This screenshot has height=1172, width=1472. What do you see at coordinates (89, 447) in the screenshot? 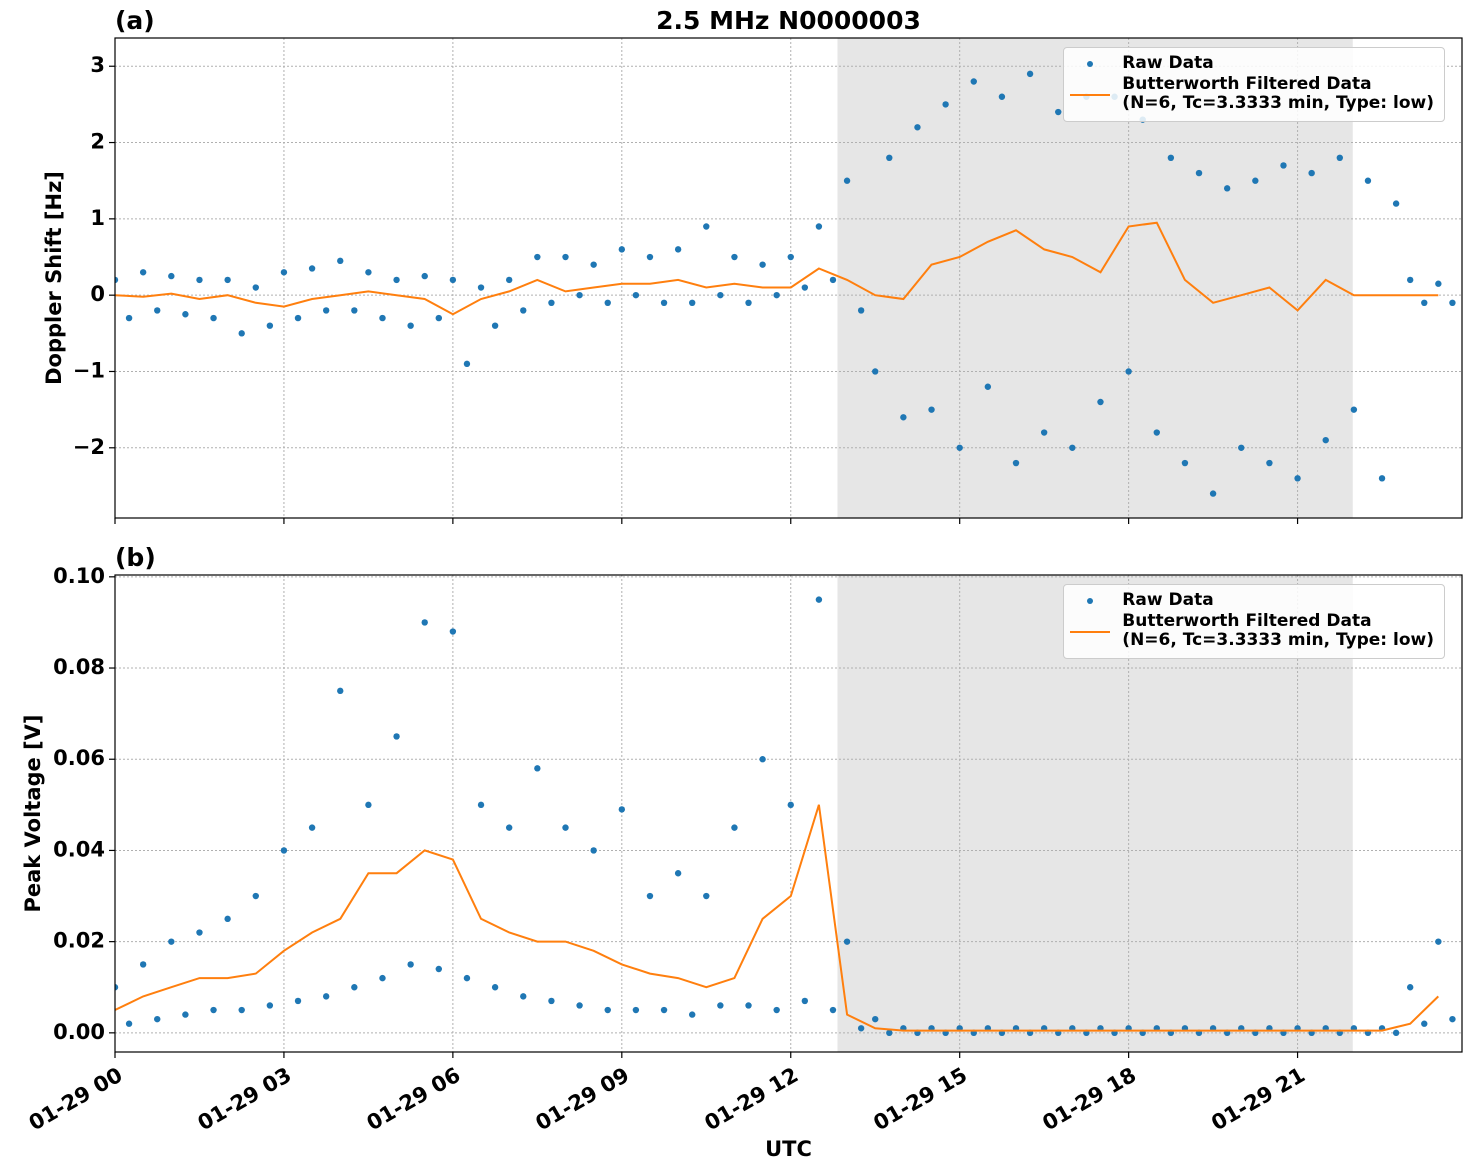
I see `y-tick-label: −2` at bounding box center [89, 447].